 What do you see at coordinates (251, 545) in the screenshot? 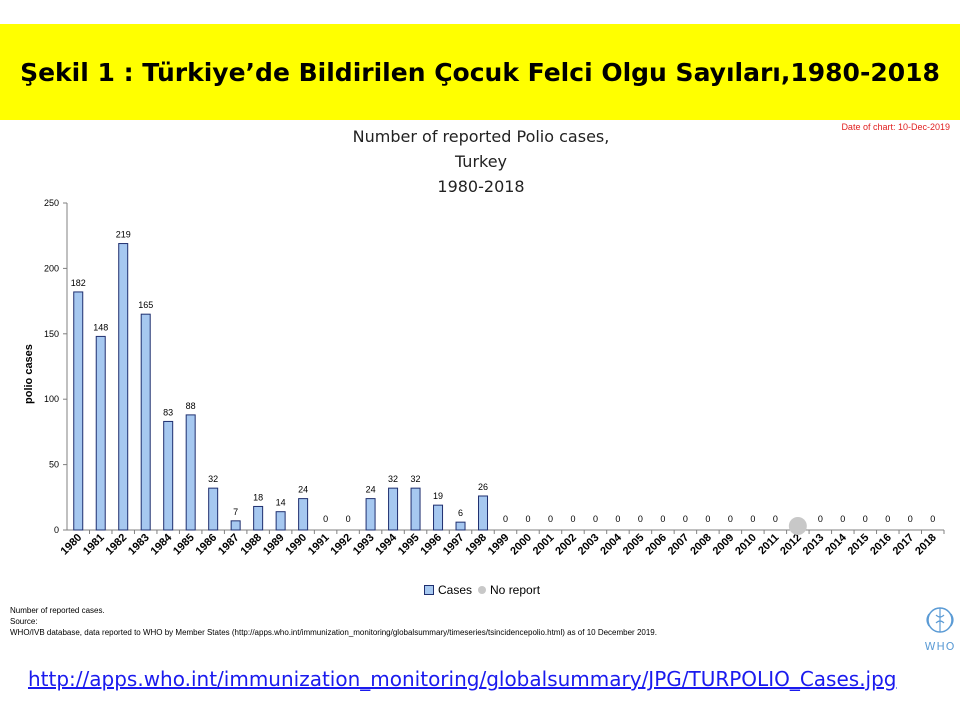
I see `x-tick-label: 1988` at bounding box center [251, 545].